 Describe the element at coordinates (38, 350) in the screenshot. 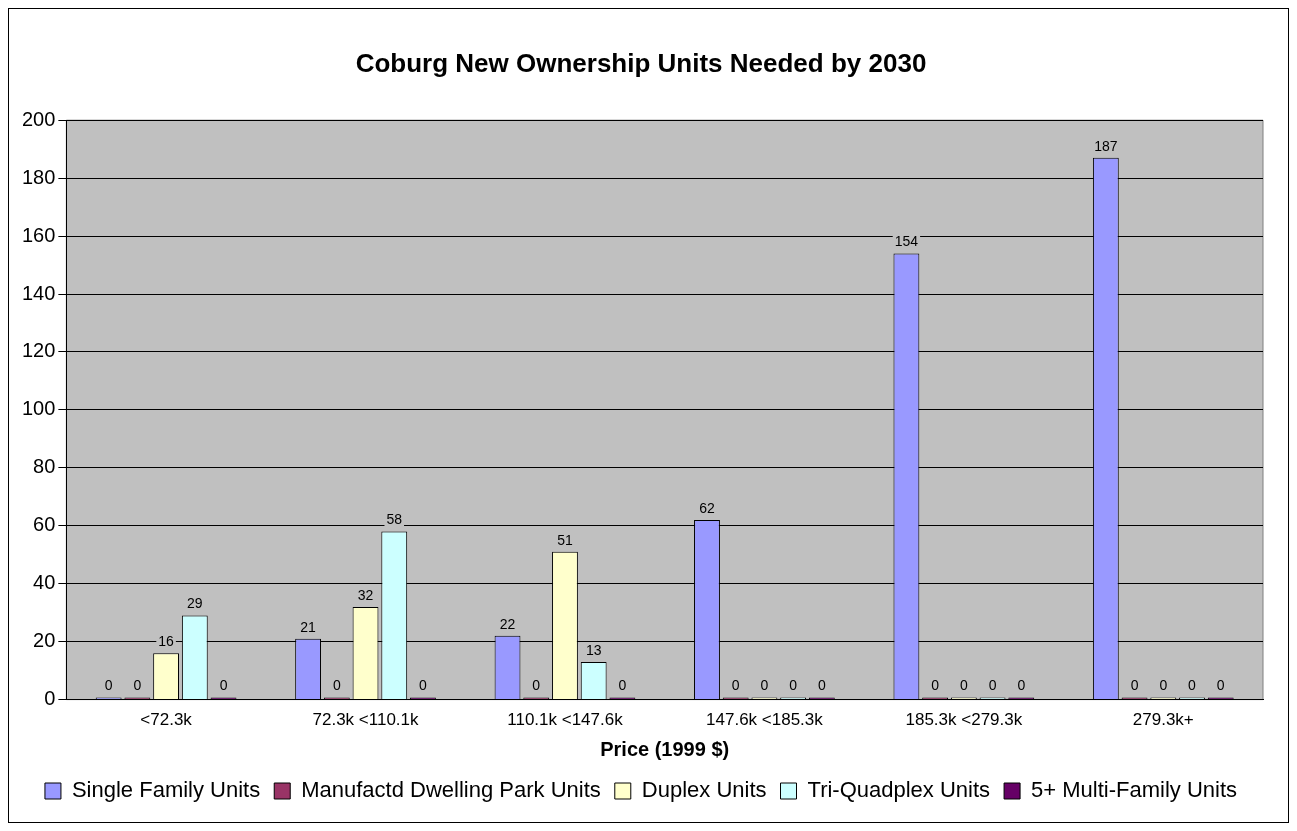

I see `y-tick-label: 120` at that location.